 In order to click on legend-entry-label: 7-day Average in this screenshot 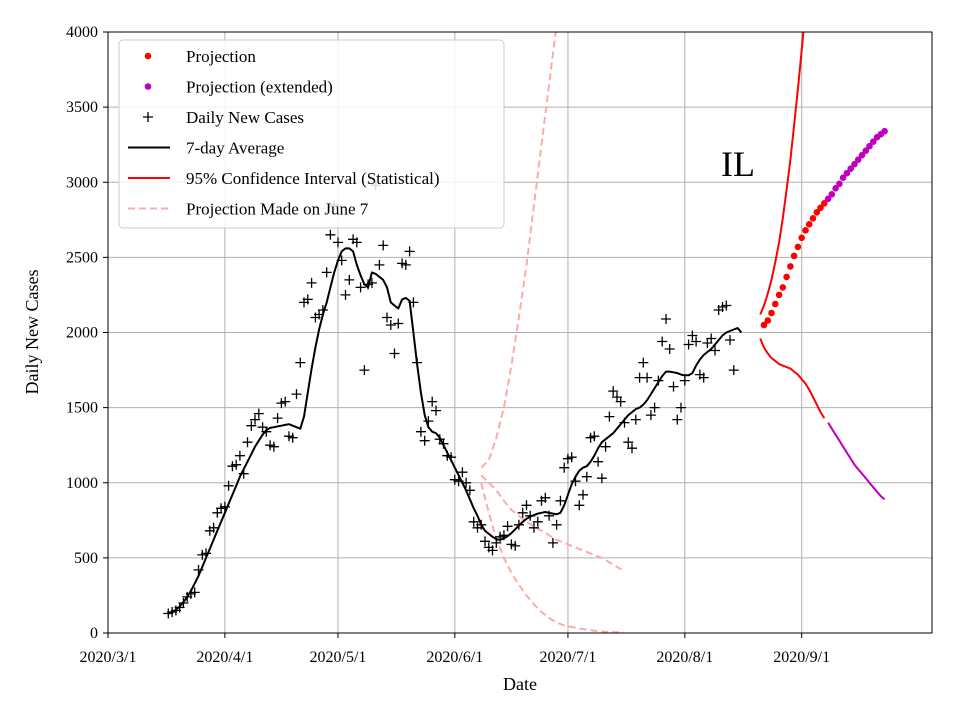, I will do `click(235, 148)`.